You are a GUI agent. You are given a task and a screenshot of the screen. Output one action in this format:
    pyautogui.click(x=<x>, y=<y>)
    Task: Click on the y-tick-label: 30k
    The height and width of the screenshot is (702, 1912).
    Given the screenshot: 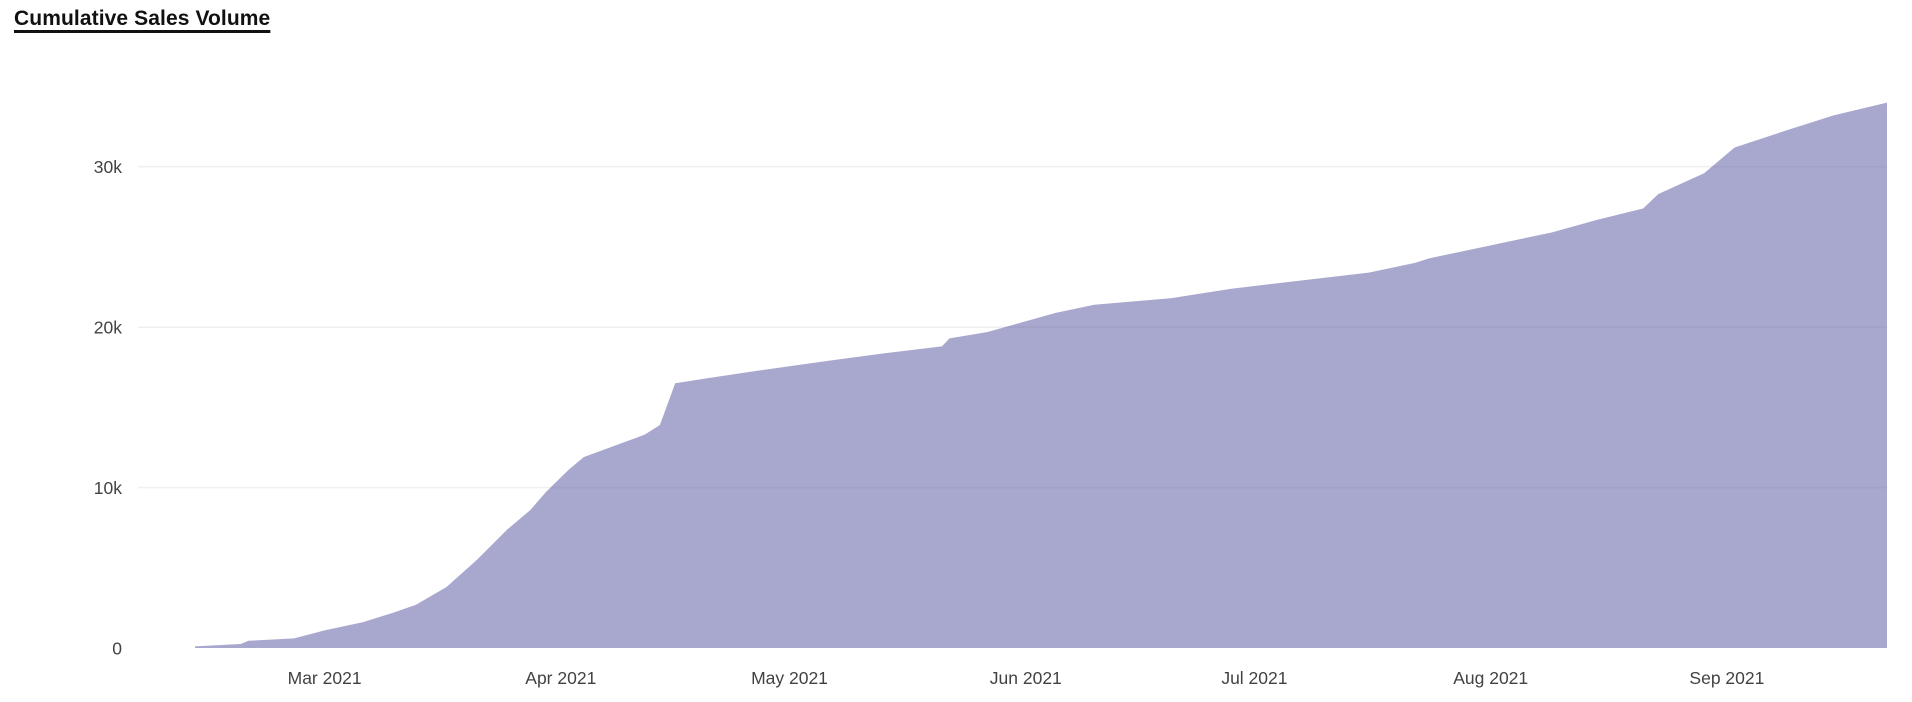 What is the action you would take?
    pyautogui.click(x=108, y=167)
    